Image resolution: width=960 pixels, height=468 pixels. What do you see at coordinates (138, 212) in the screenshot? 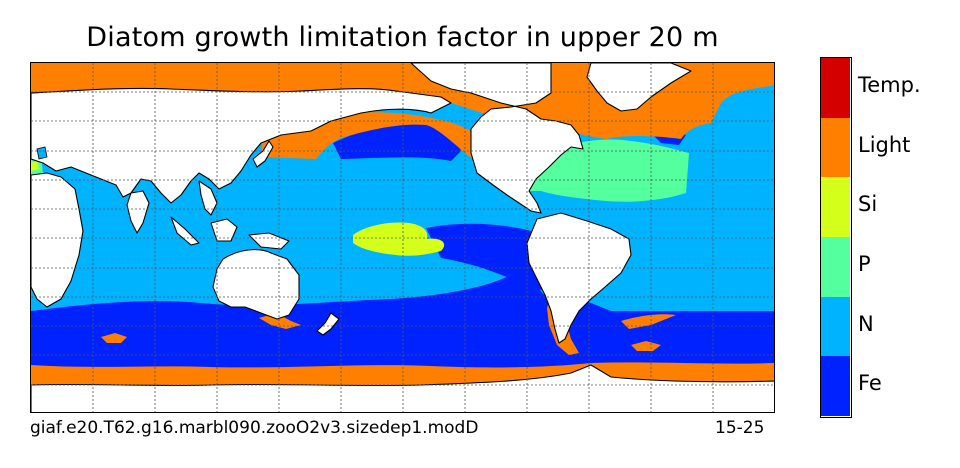
I see `india-landmass` at bounding box center [138, 212].